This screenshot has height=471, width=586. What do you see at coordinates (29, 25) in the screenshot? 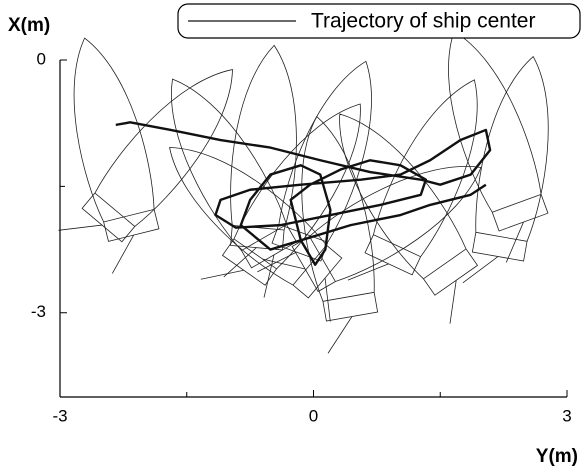
I see `y-axis-label: X(m)` at bounding box center [29, 25].